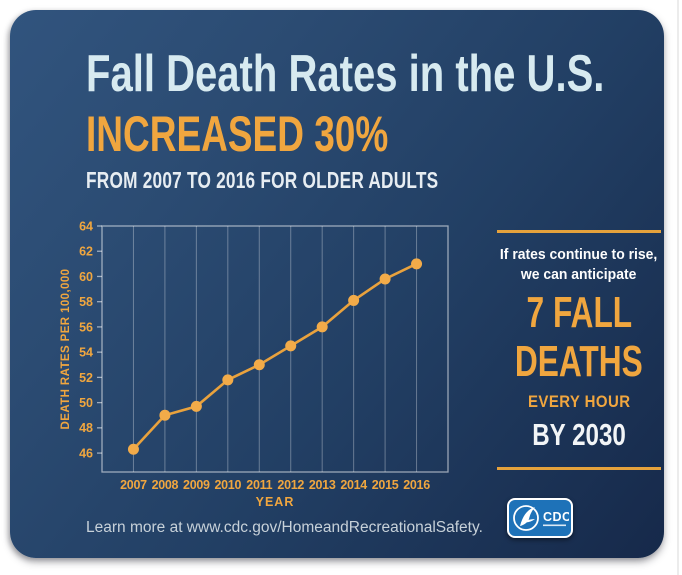 This screenshot has width=682, height=575. What do you see at coordinates (86, 327) in the screenshot?
I see `y-tick-label: 56` at bounding box center [86, 327].